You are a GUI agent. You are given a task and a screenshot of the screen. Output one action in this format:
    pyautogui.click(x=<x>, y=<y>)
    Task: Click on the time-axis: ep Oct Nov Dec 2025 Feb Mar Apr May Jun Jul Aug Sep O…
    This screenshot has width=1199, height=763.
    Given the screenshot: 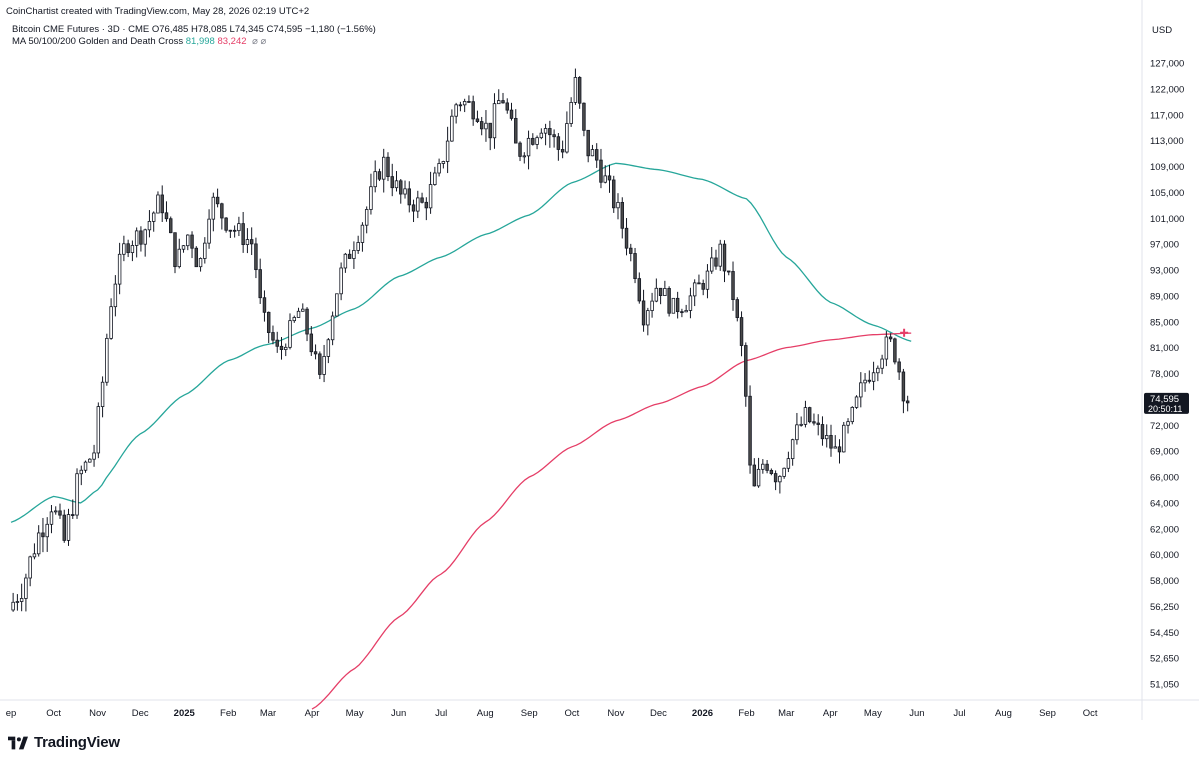 What is the action you would take?
    pyautogui.click(x=552, y=713)
    